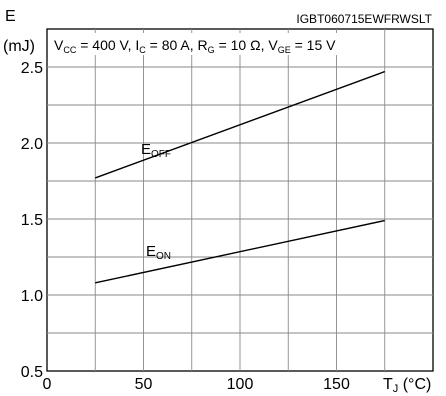  I want to click on y-tick-label: 2.5, so click(32, 68).